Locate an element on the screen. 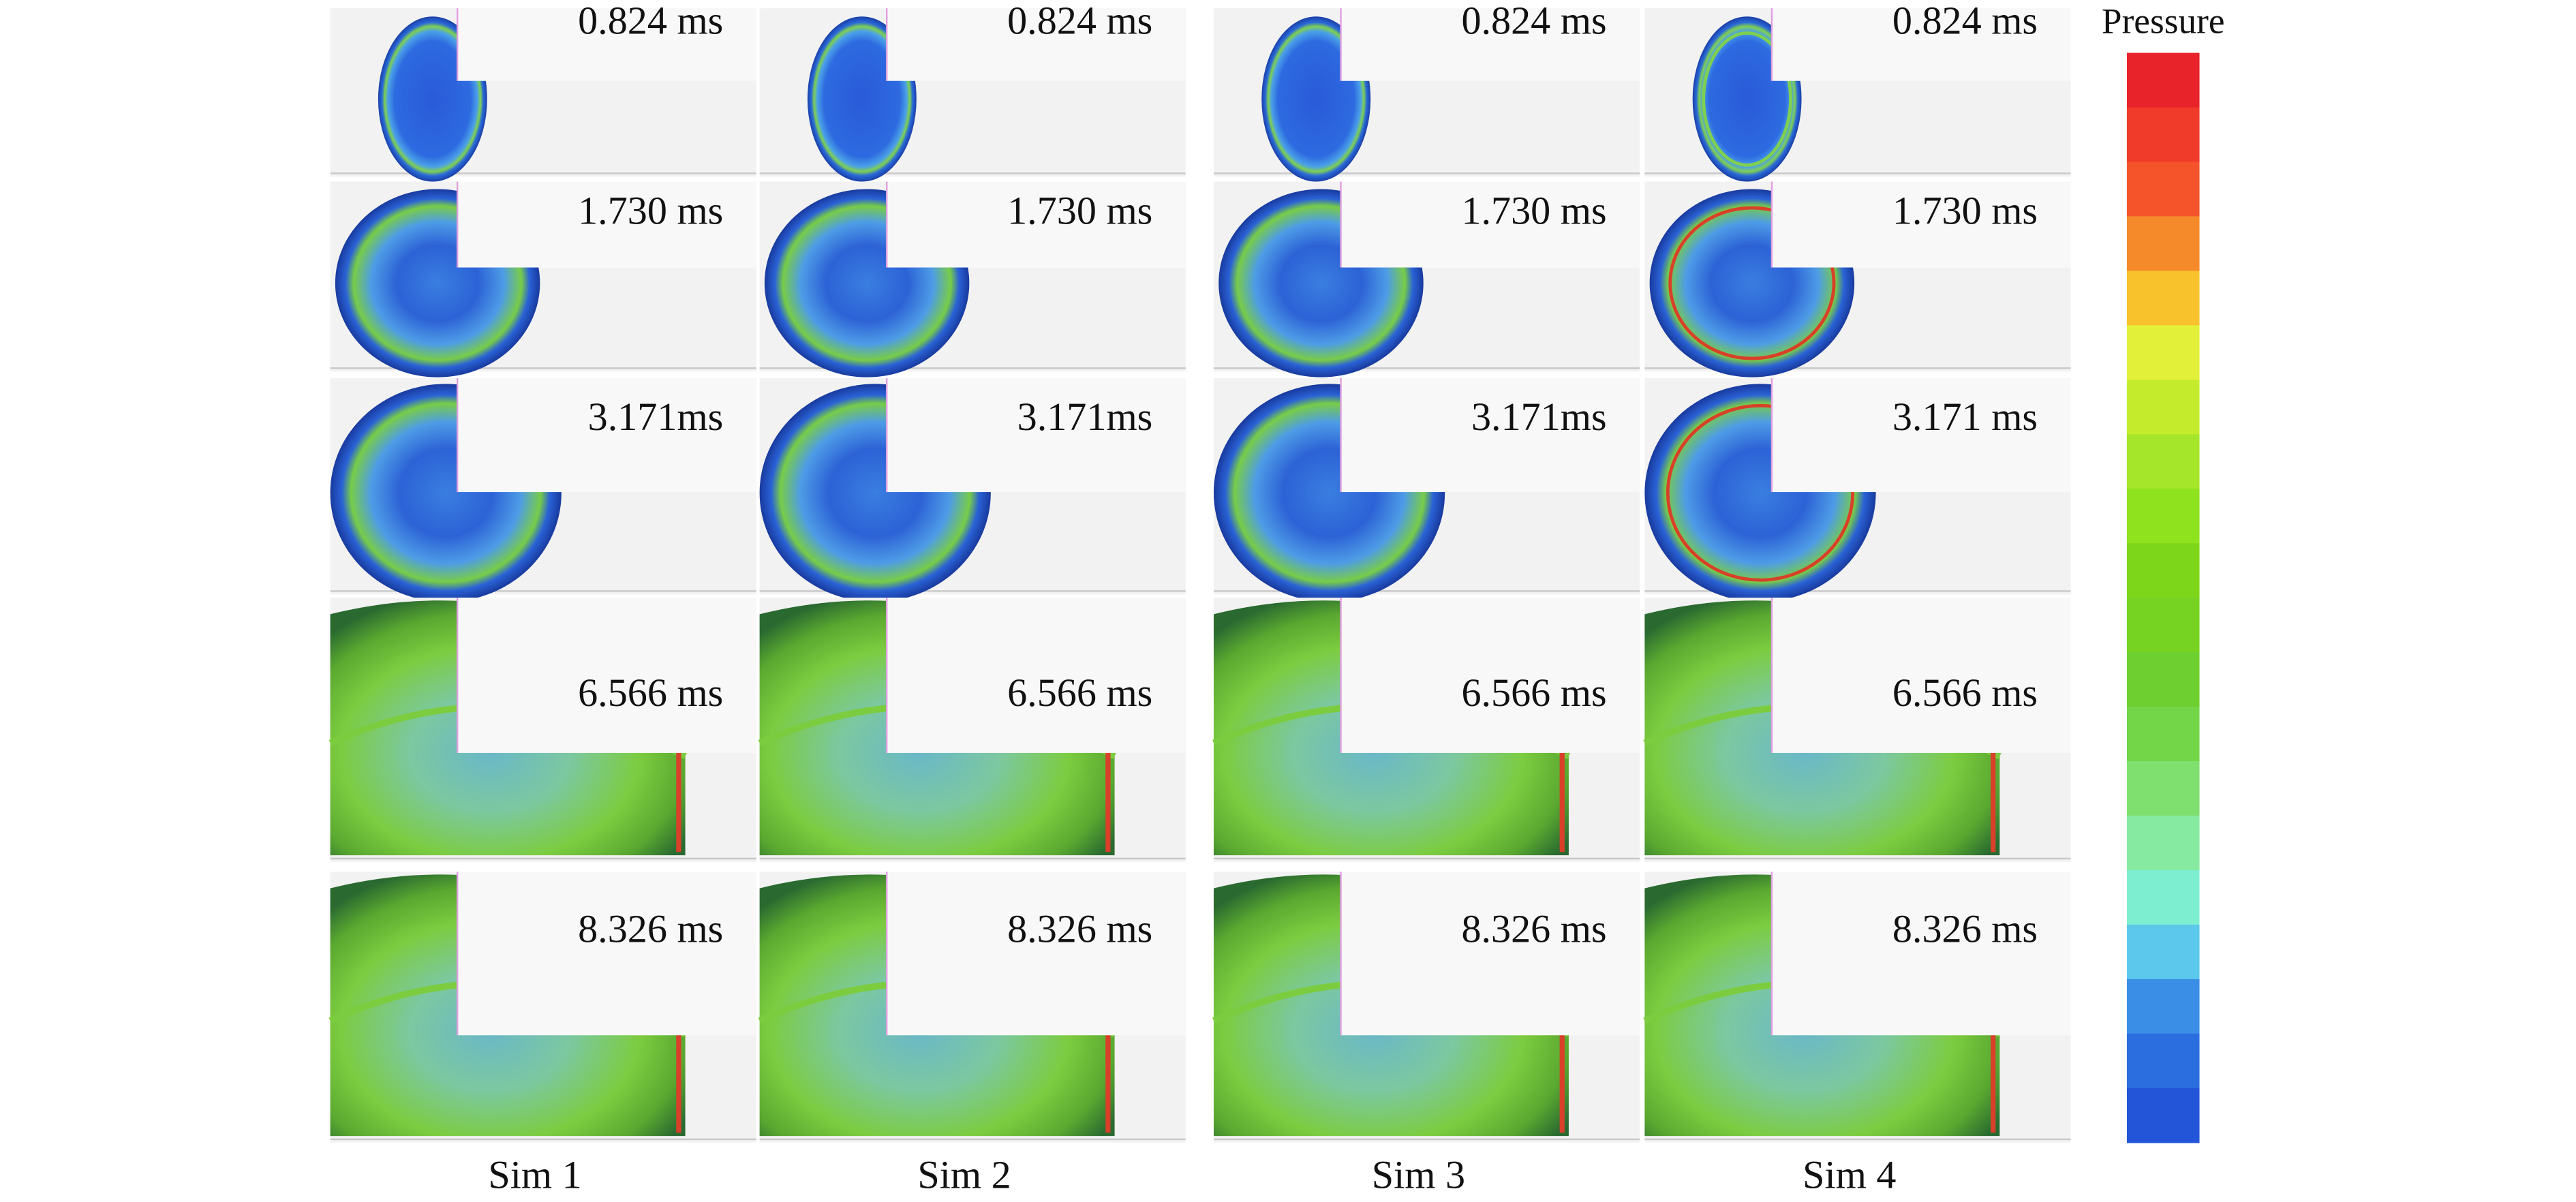 This screenshot has height=1202, width=2576. column-label: Sim 3 is located at coordinates (1418, 1175).